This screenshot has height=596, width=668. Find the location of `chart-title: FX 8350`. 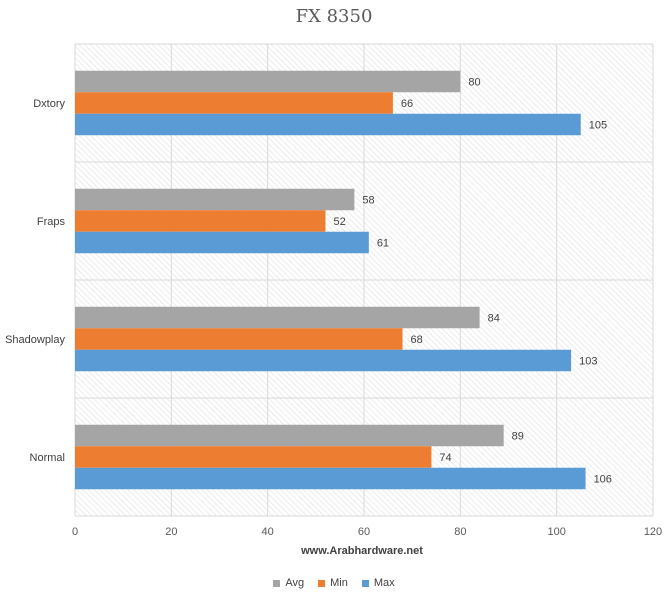

chart-title: FX 8350 is located at coordinates (334, 16).